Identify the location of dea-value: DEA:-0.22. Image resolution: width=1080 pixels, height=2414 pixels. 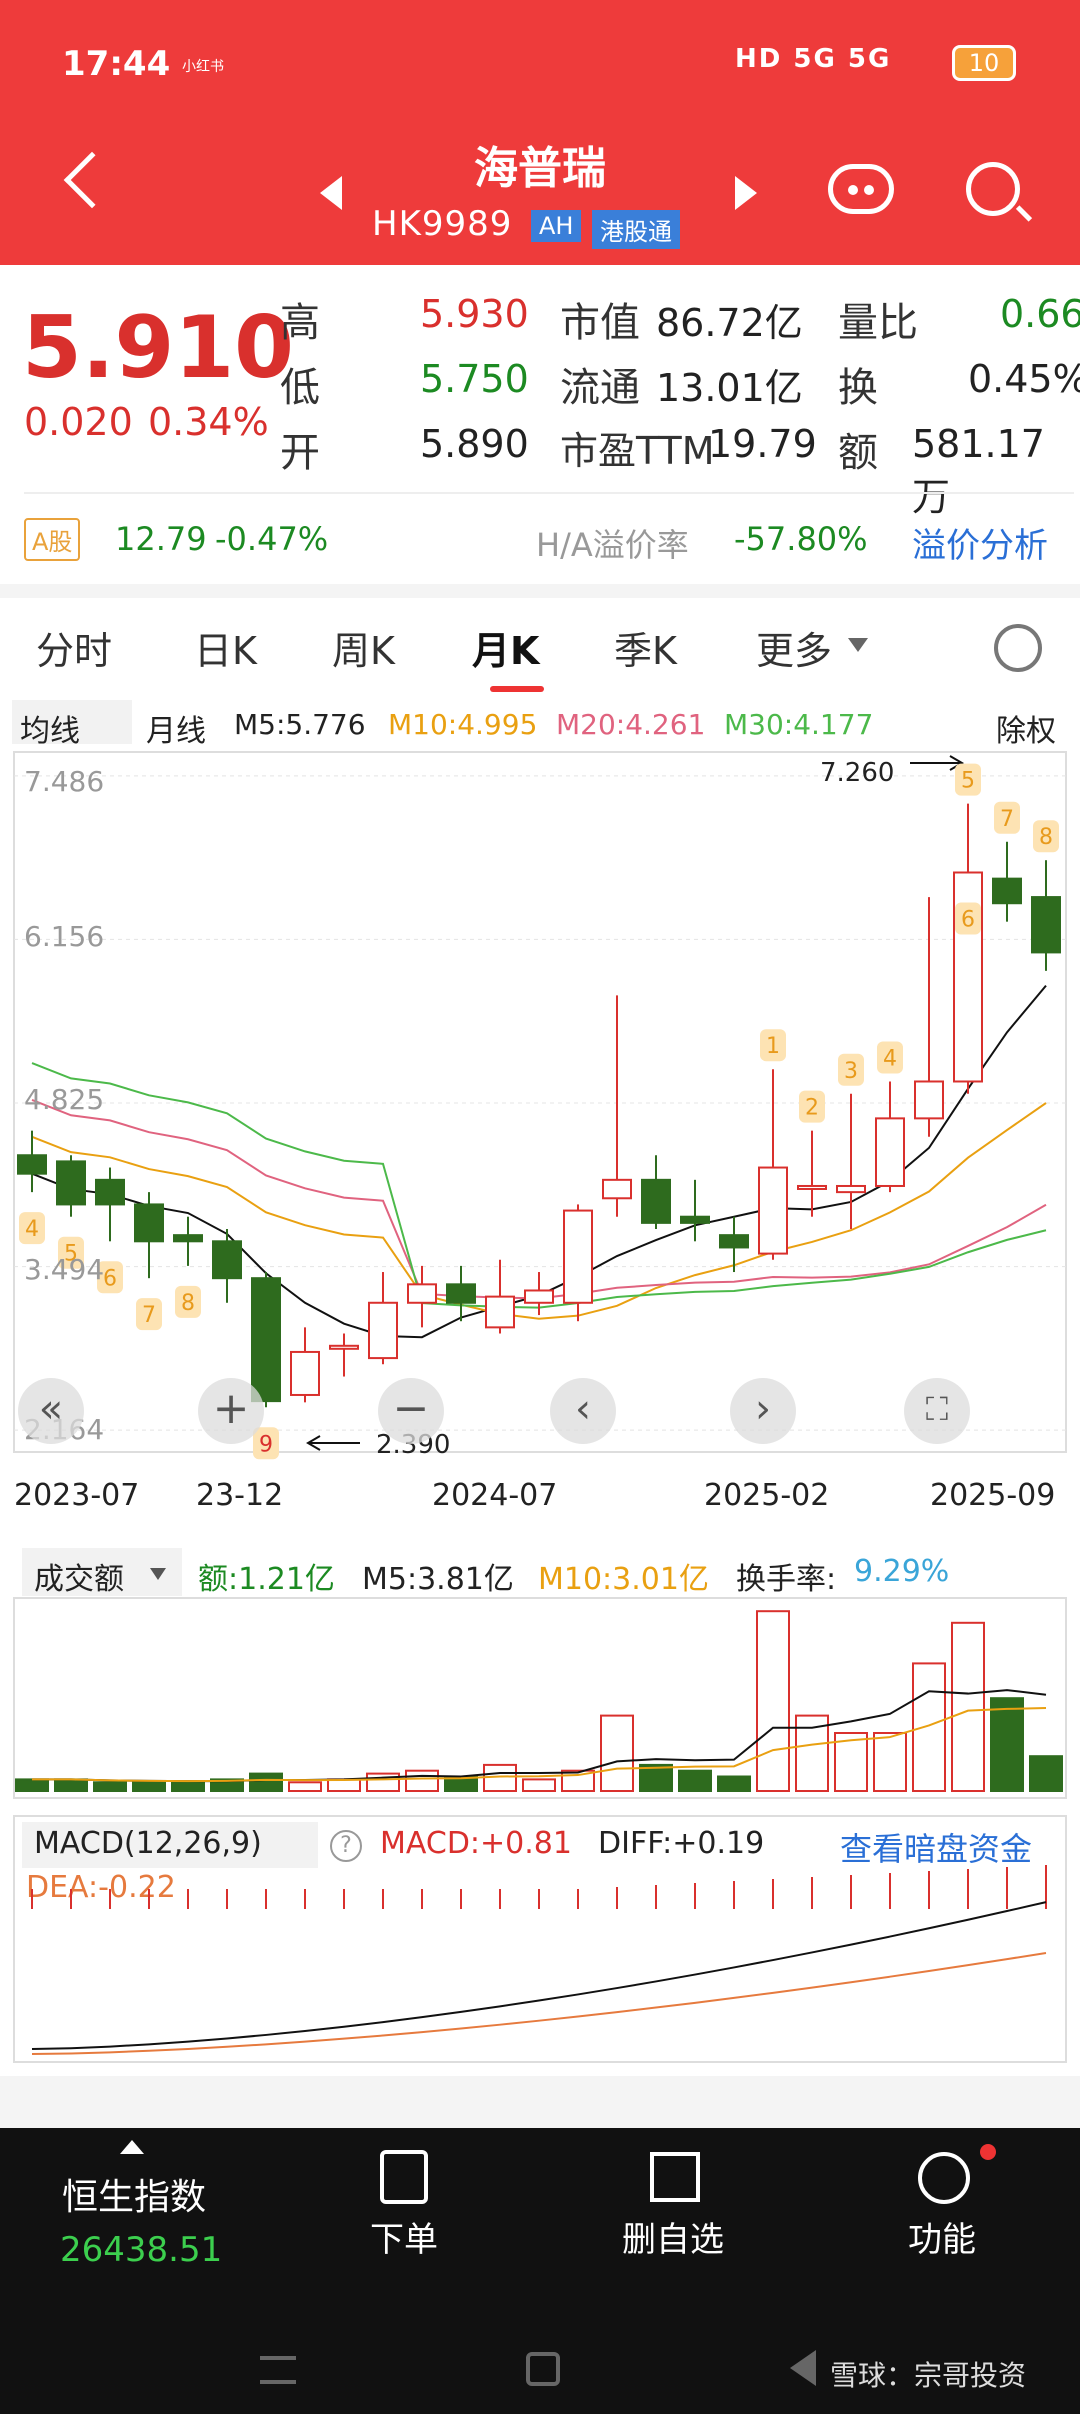
(101, 1887).